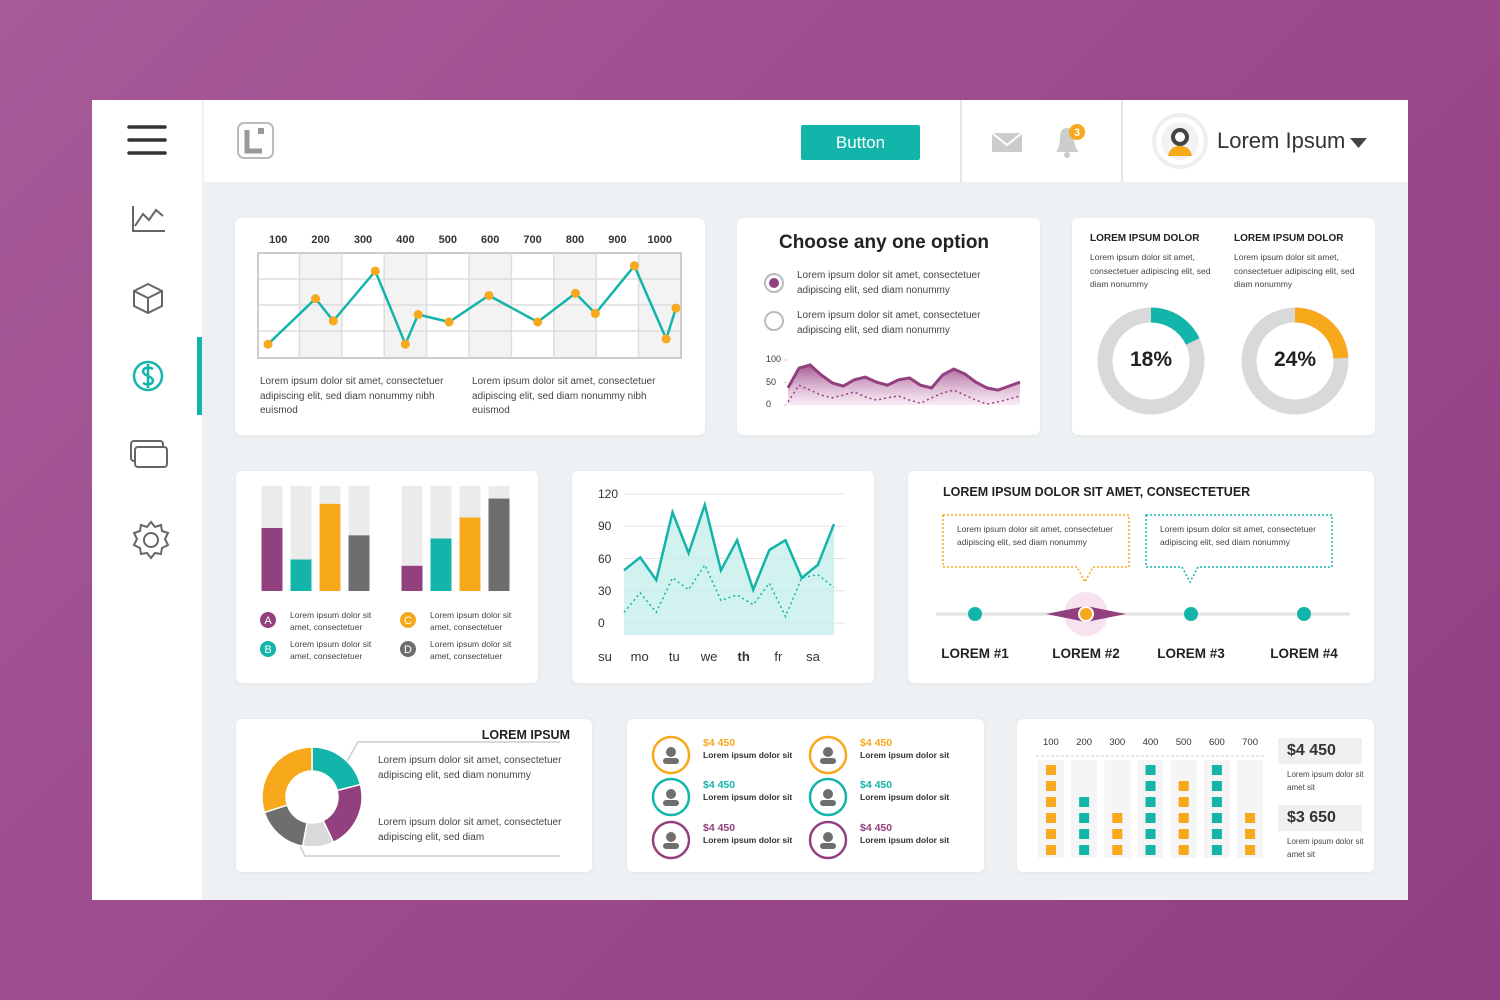 The image size is (1500, 1000). I want to click on total-value: $4 450, so click(1311, 750).